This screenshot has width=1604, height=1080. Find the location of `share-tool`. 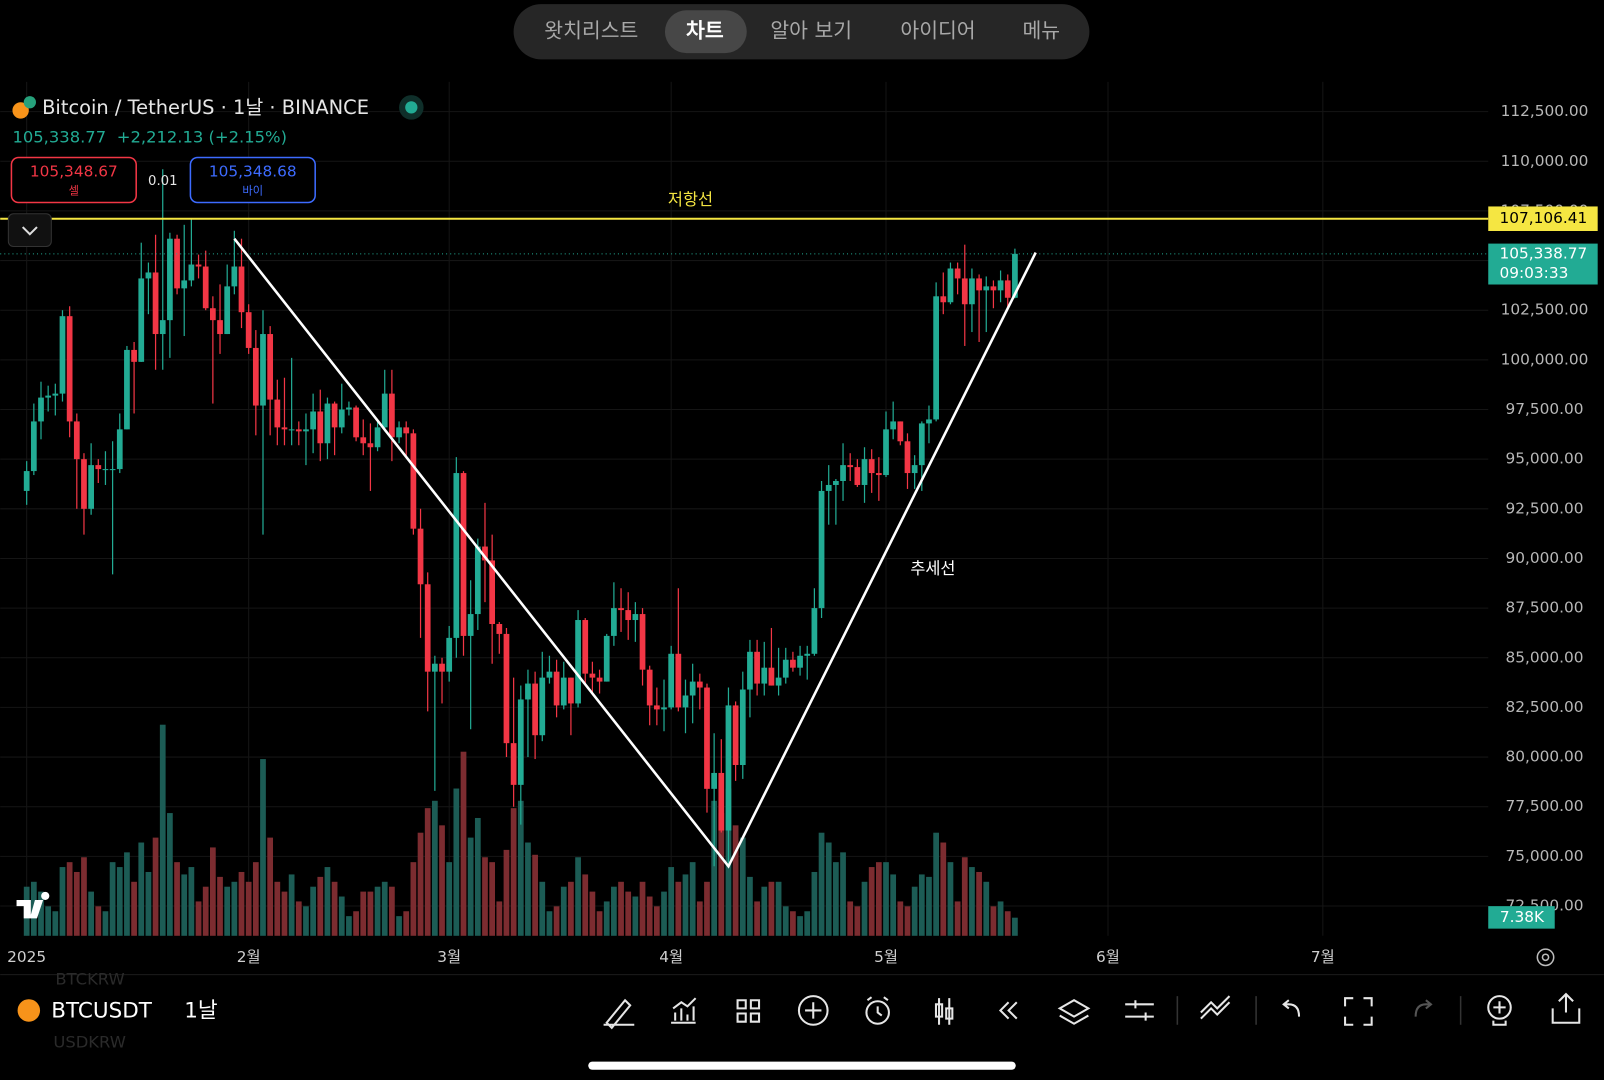

share-tool is located at coordinates (1566, 1008).